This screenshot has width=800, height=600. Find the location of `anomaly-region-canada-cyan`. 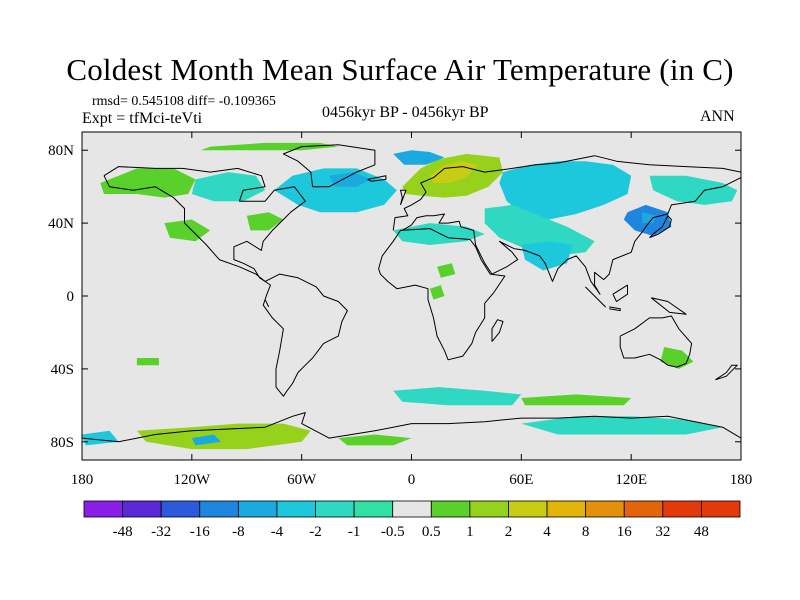

anomaly-region-canada-cyan is located at coordinates (228, 187).